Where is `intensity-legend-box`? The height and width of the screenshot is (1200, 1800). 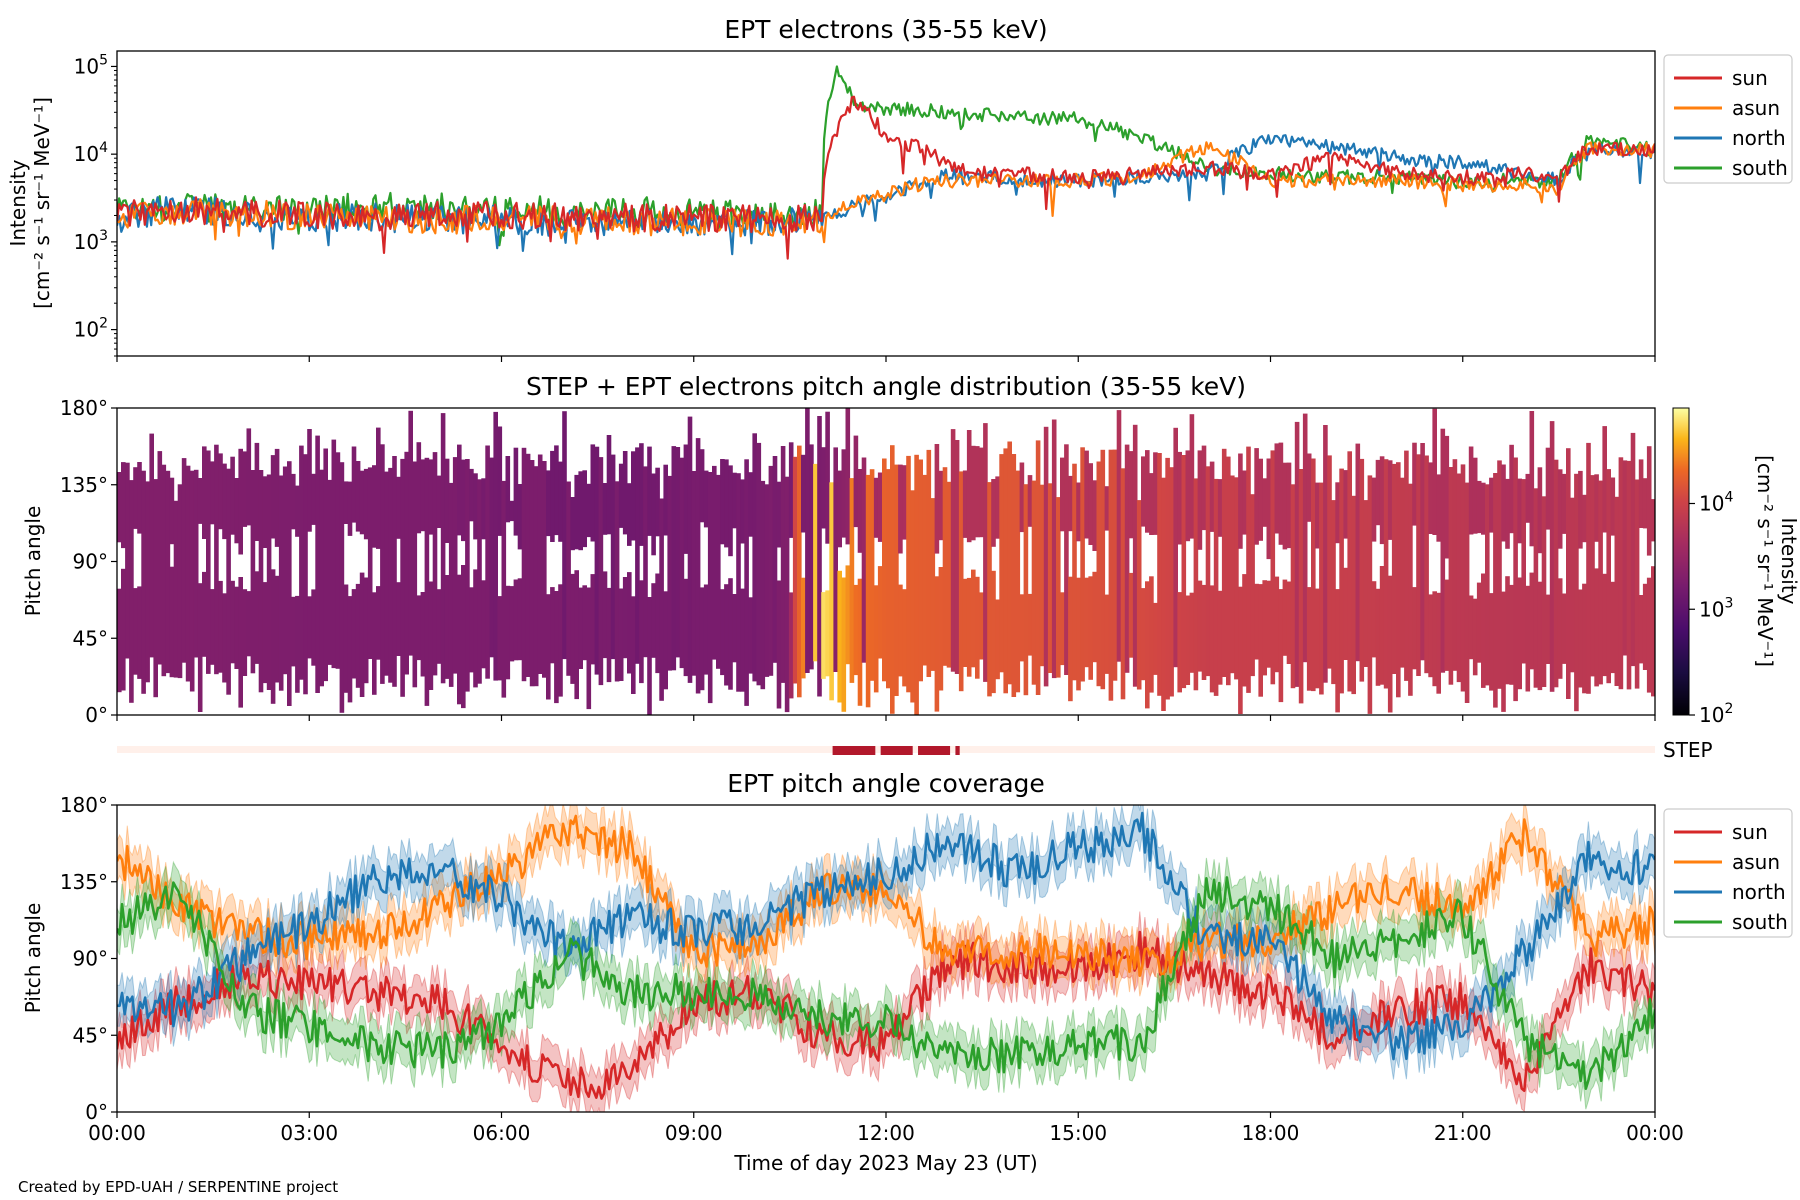 intensity-legend-box is located at coordinates (1728, 119).